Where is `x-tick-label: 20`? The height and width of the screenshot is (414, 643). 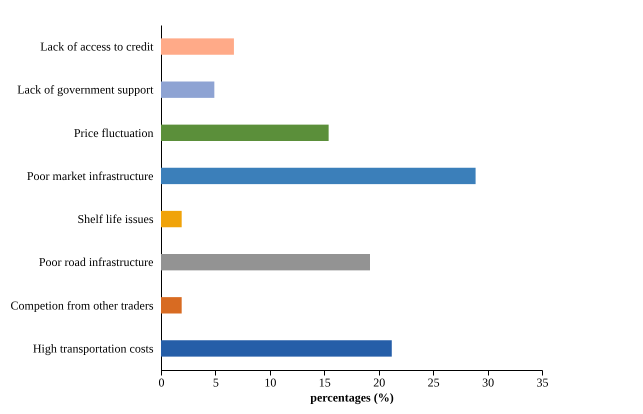
x-tick-label: 20 is located at coordinates (379, 383).